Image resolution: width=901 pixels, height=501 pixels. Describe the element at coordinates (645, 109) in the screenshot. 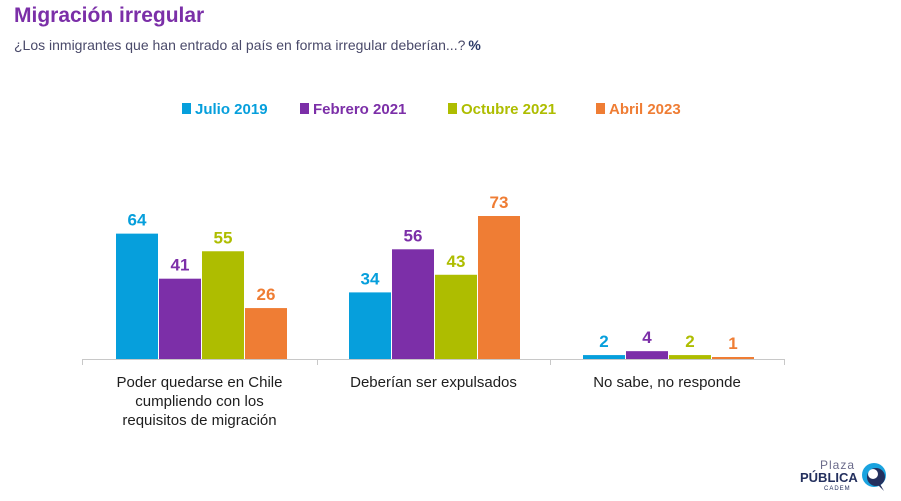

I see `legend-label: Abril 2023` at that location.